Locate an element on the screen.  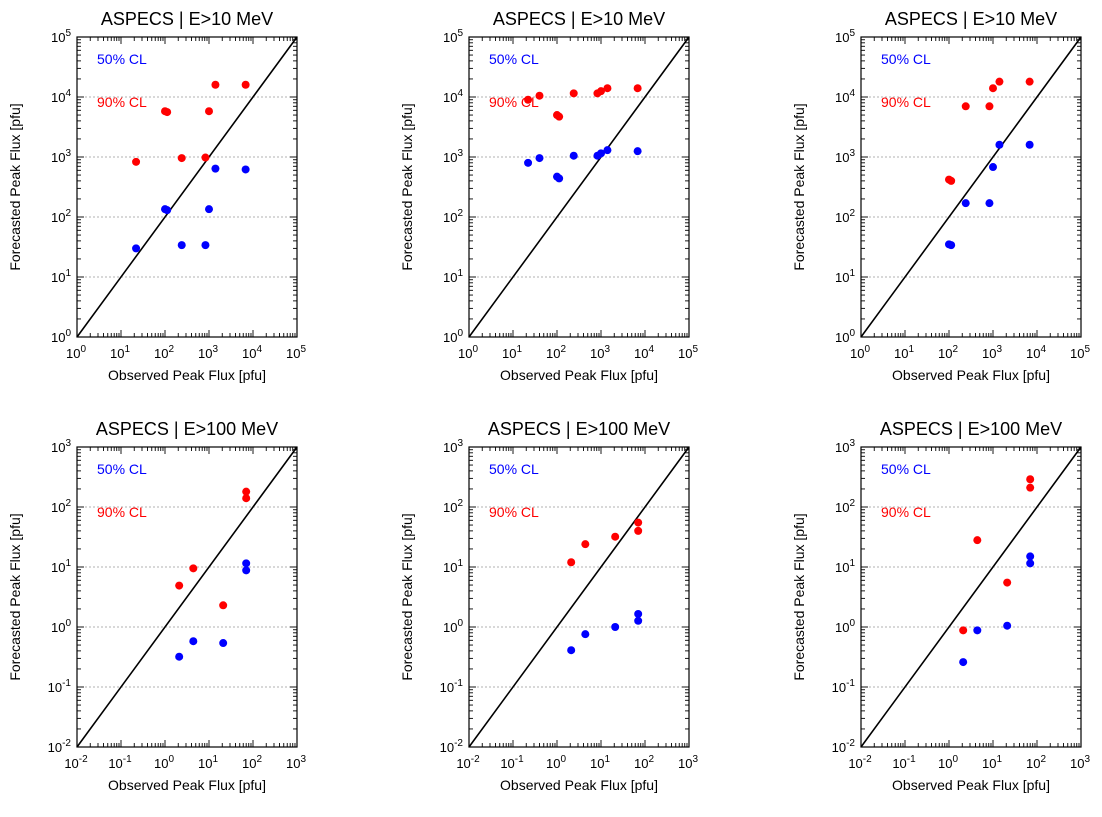
chart-title: ASPECS | E>10 MeV is located at coordinates (187, 19).